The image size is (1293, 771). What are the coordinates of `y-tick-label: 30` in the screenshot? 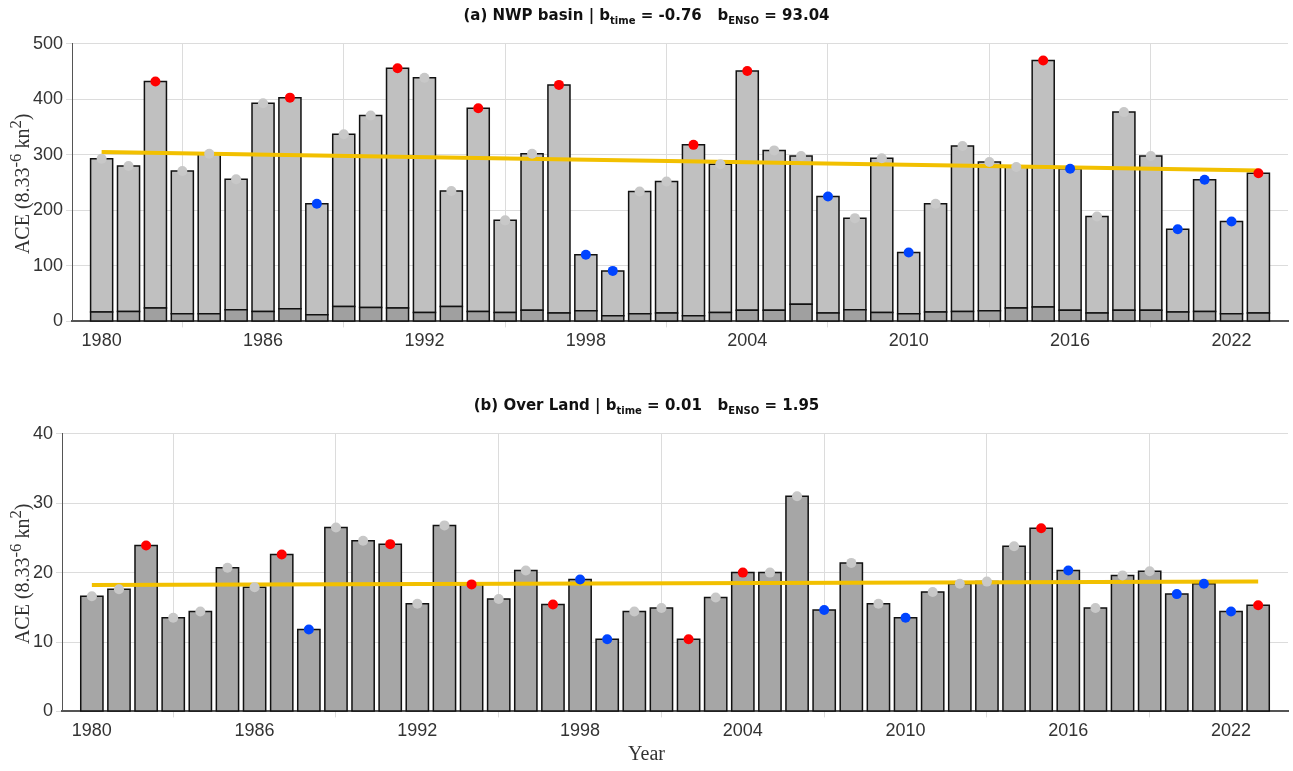 It's located at (43, 502).